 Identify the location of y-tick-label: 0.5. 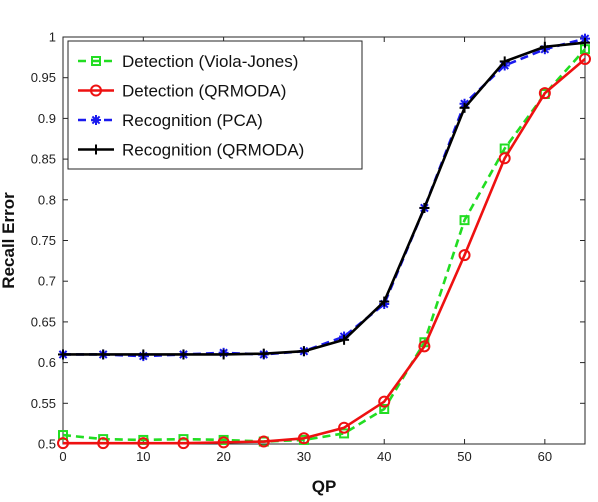
(47, 444).